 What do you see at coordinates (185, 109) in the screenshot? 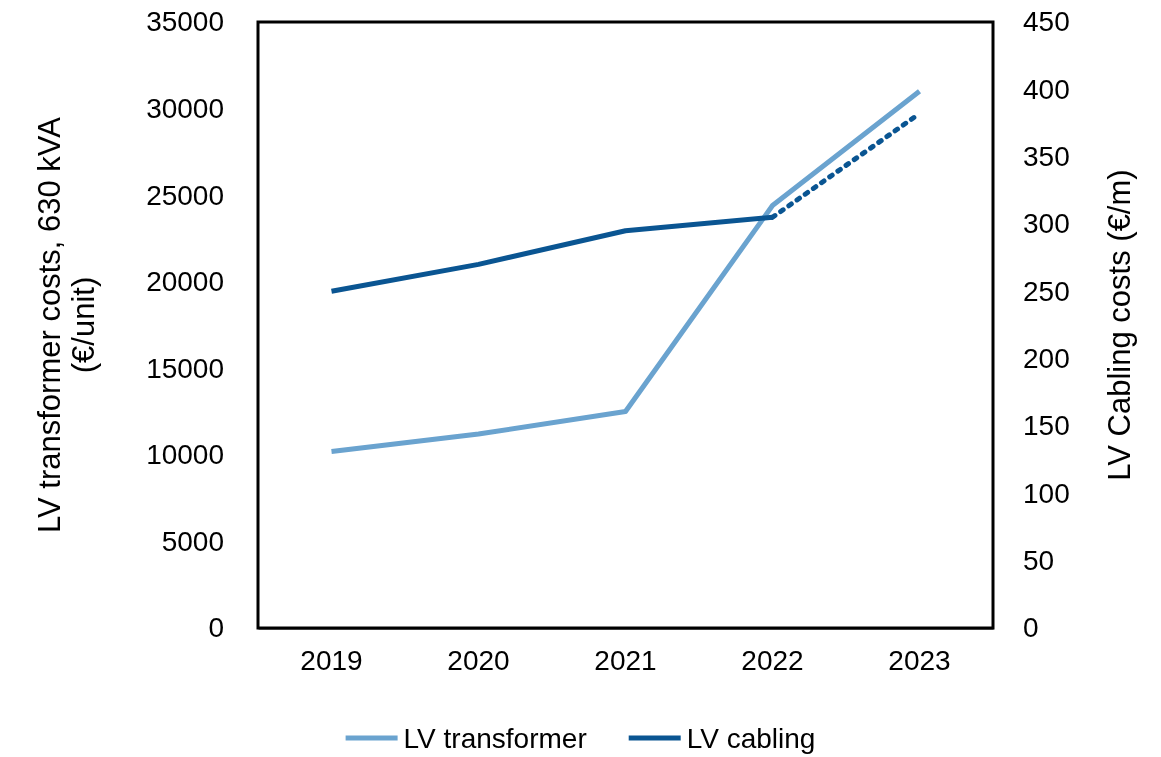
I see `y-tick-label: 30000` at bounding box center [185, 109].